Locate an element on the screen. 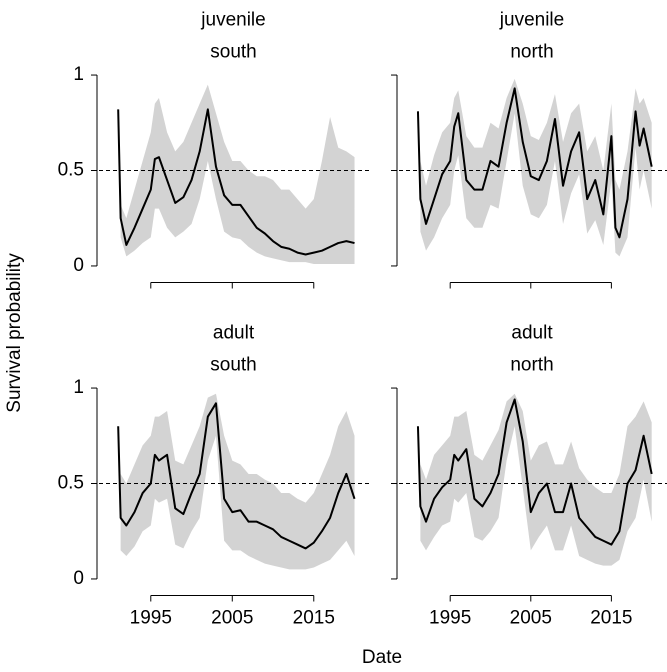 This screenshot has height=672, width=667. x-axis-label: Date is located at coordinates (382, 657).